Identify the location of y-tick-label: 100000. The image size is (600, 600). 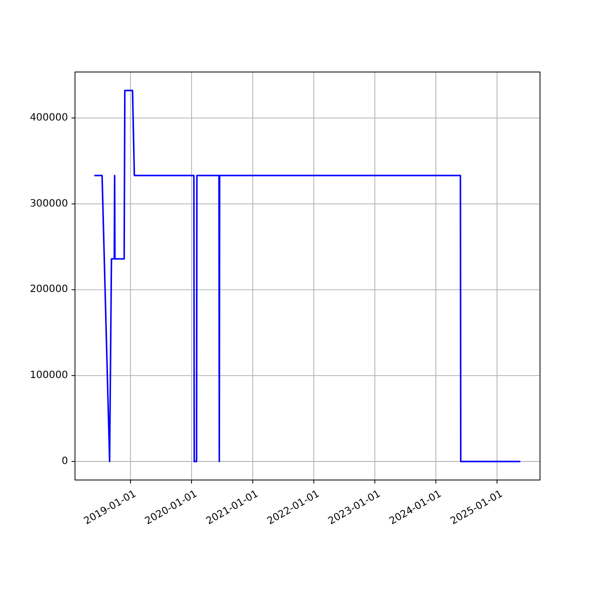
(49, 376).